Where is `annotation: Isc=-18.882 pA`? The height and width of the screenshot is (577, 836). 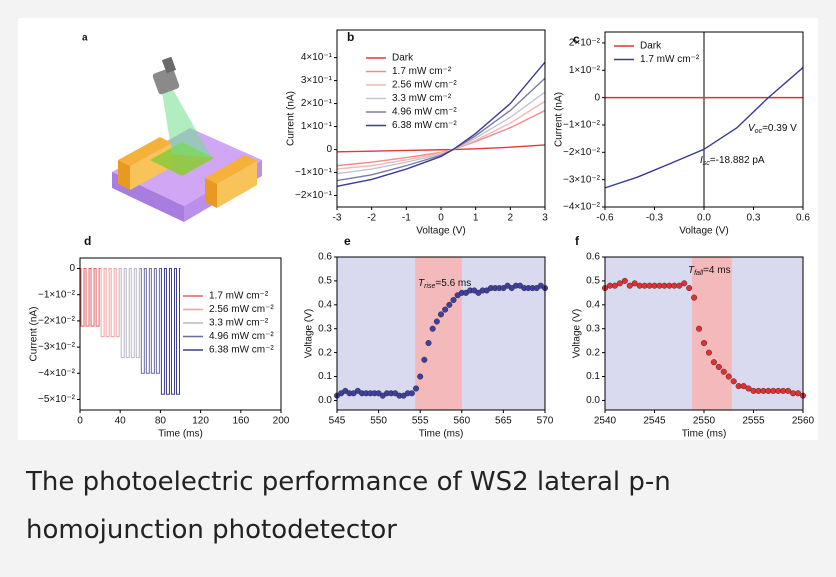
annotation: Isc=-18.882 pA is located at coordinates (732, 161).